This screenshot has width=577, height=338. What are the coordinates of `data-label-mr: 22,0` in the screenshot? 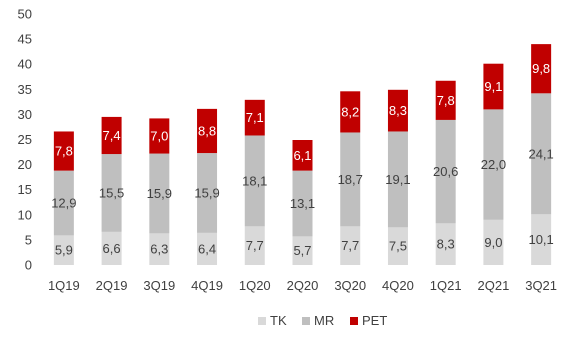 It's located at (493, 164).